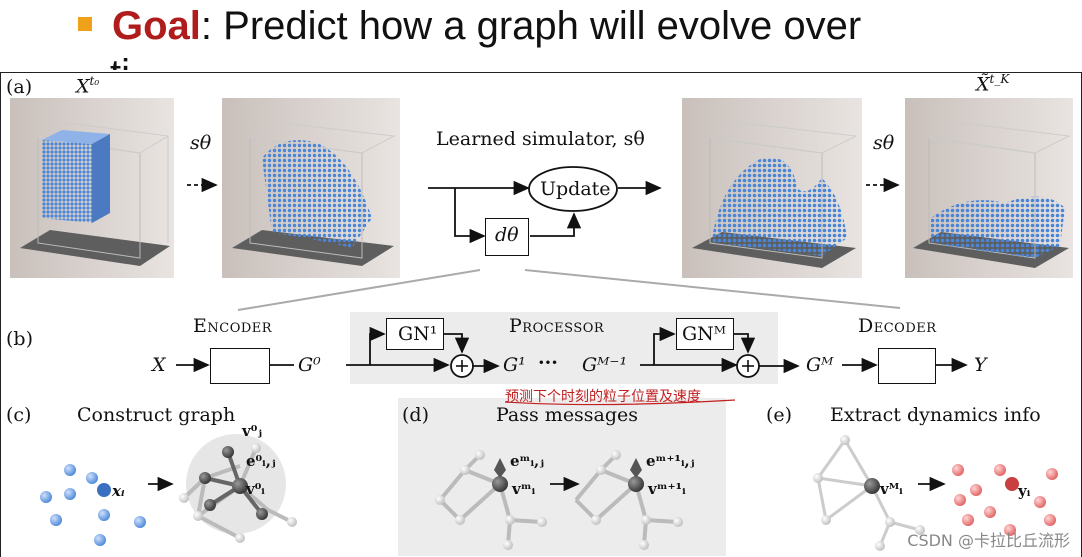 The height and width of the screenshot is (557, 1082). What do you see at coordinates (1024, 491) in the screenshot?
I see `yi-label: yᵢ` at bounding box center [1024, 491].